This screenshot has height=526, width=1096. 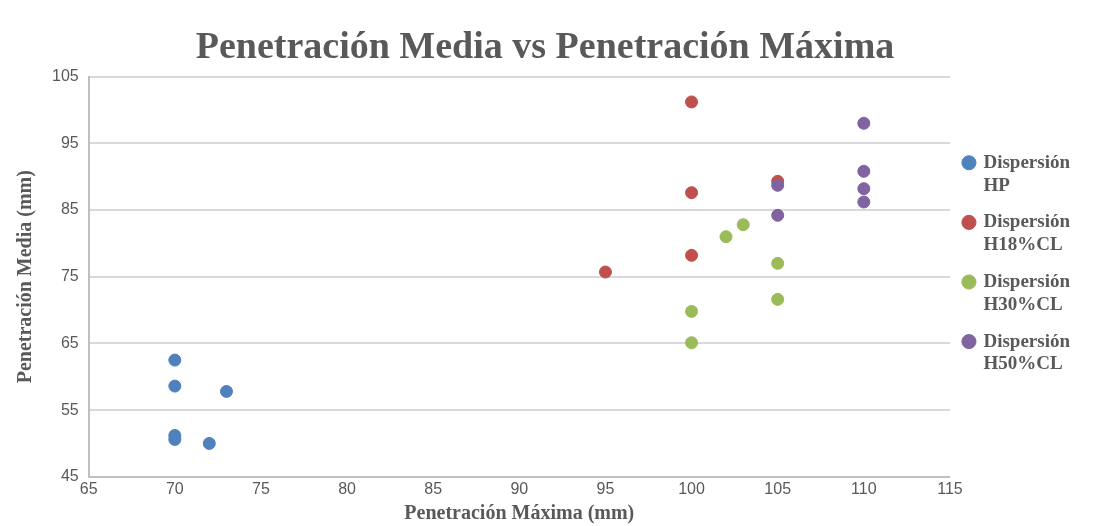 I want to click on y-axis-title: Penetración Media (mm), so click(x=25, y=277).